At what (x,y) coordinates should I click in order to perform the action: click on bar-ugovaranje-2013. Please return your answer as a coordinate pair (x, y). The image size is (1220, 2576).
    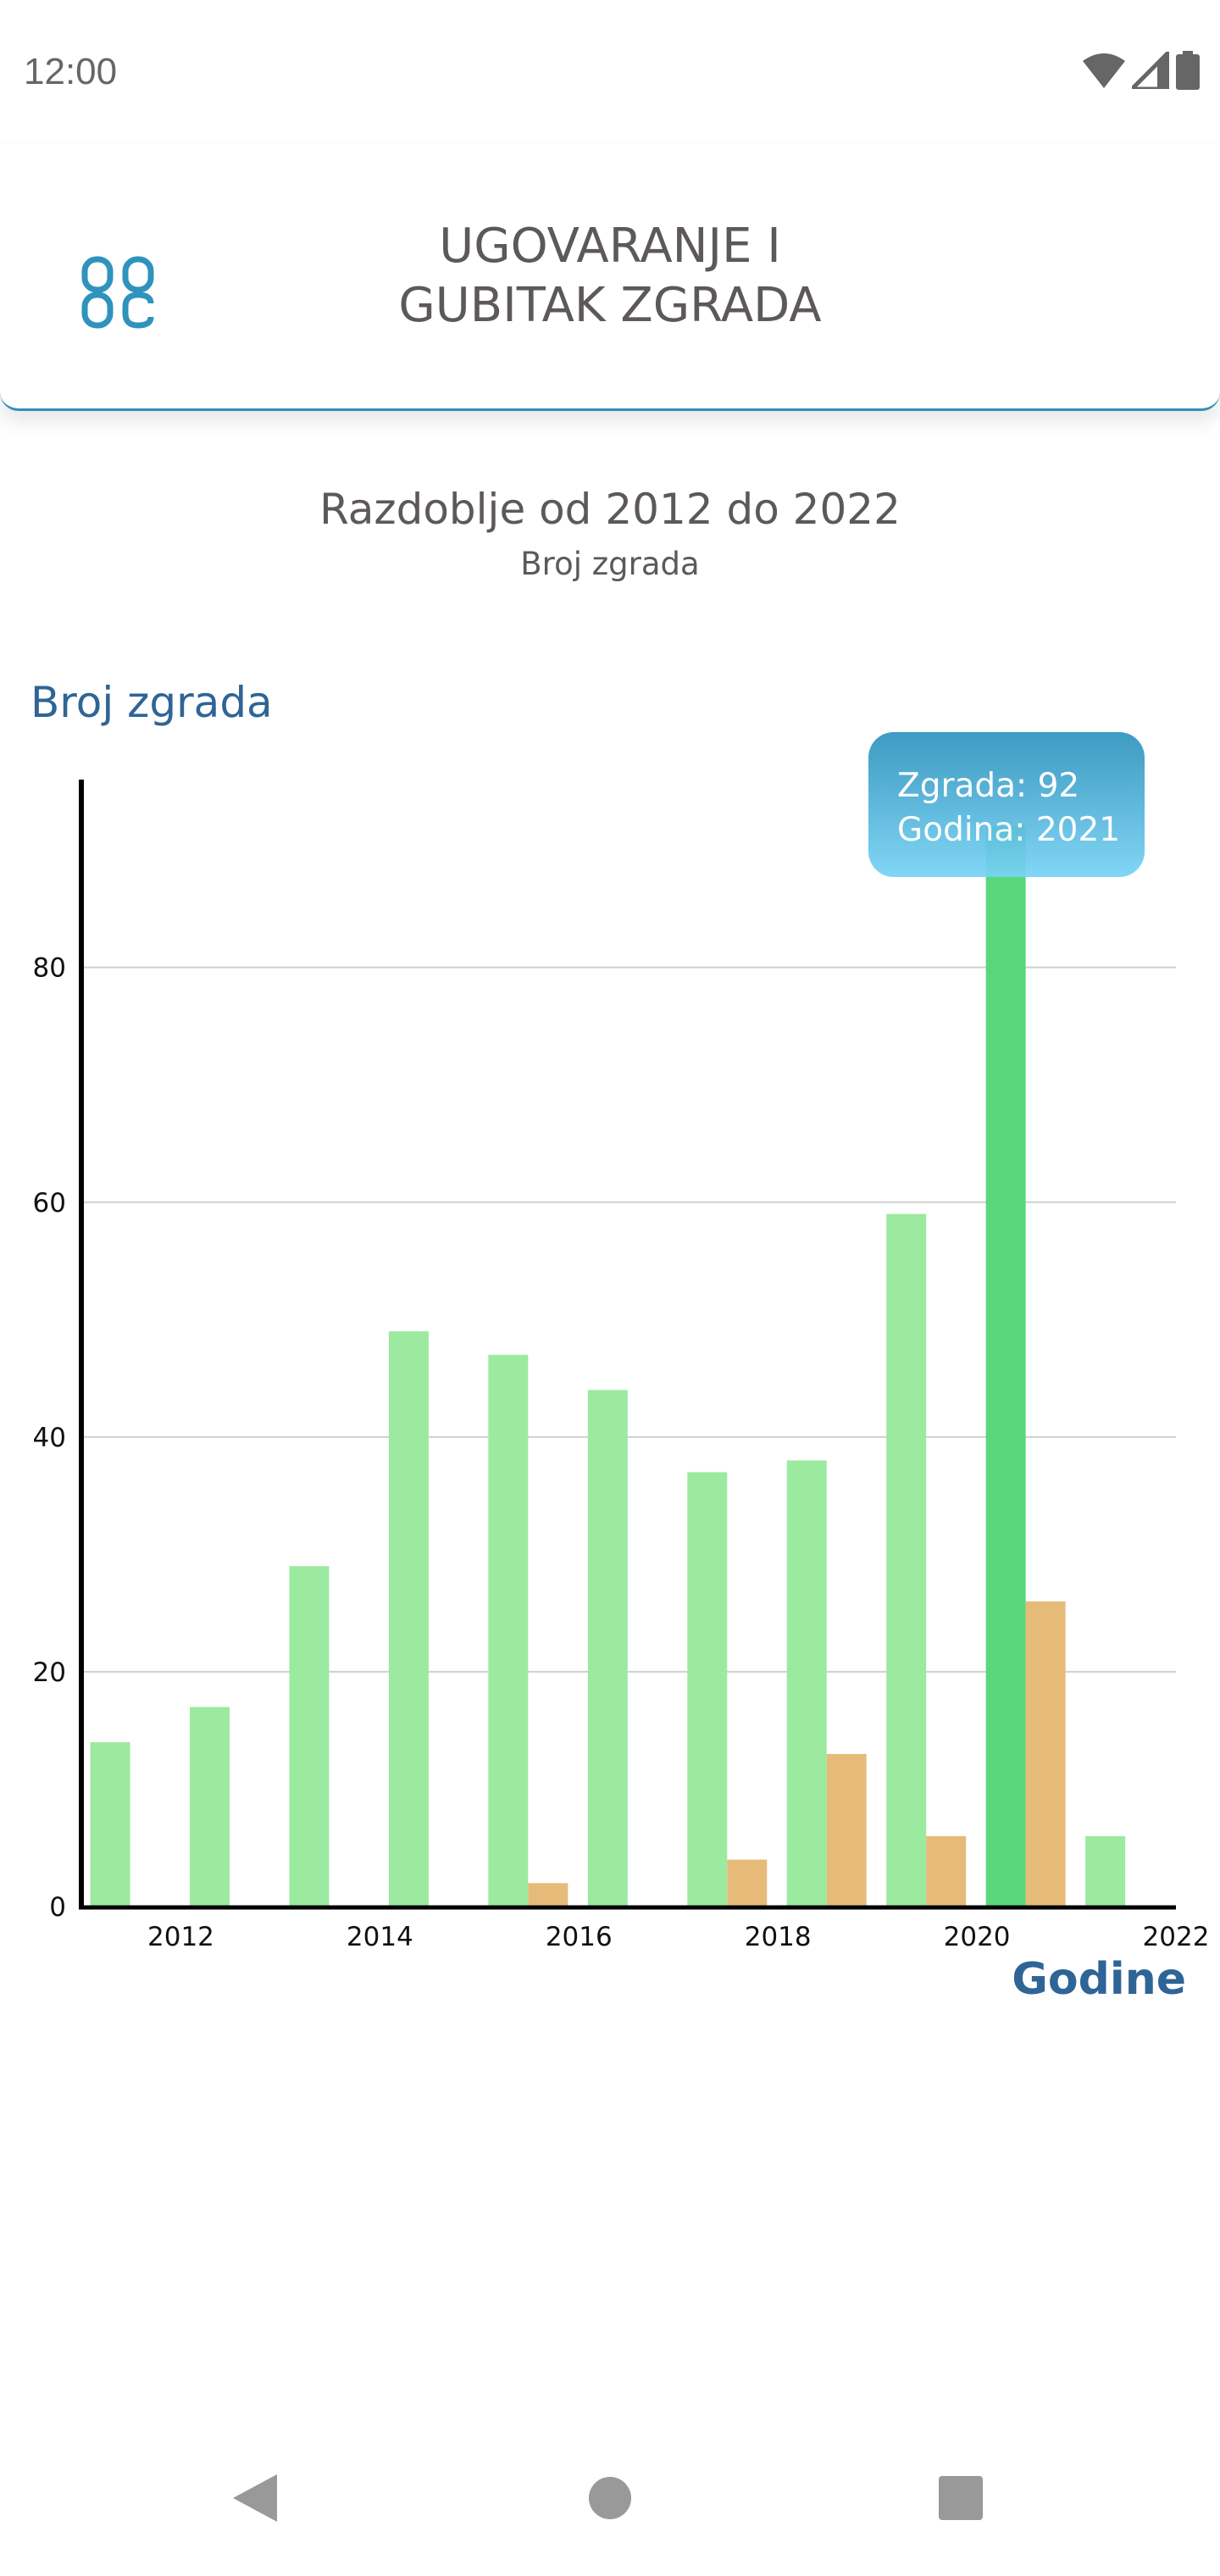
    Looking at the image, I should click on (210, 1807).